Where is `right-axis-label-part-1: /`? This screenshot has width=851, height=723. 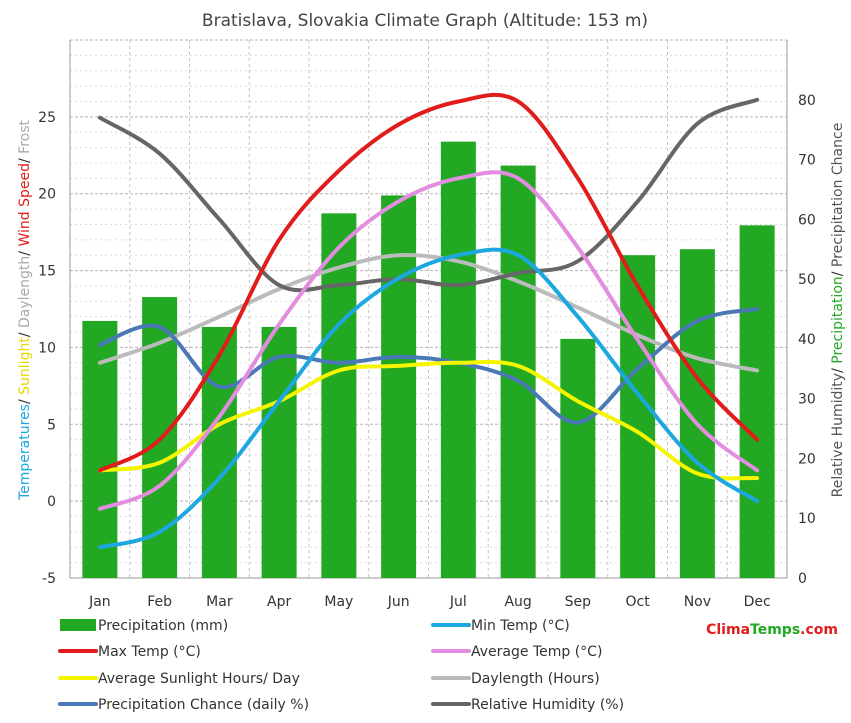 right-axis-label-part-1: / is located at coordinates (838, 368).